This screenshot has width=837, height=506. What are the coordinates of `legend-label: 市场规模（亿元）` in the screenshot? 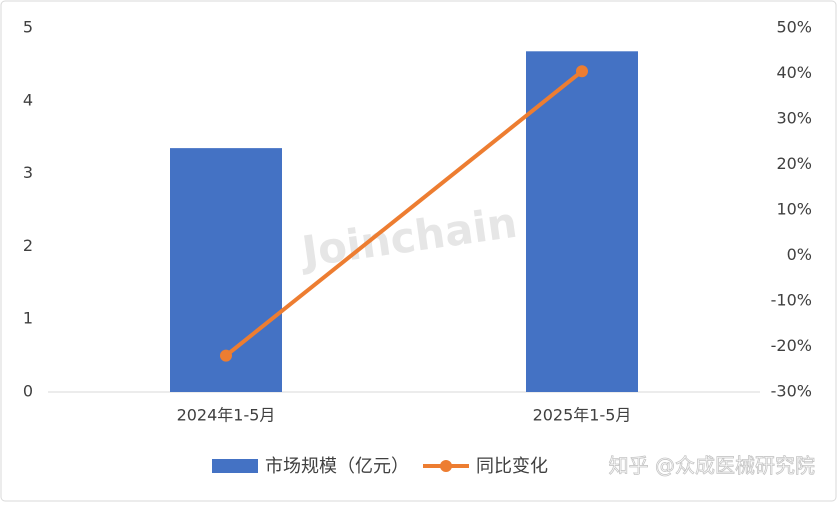 It's located at (337, 466).